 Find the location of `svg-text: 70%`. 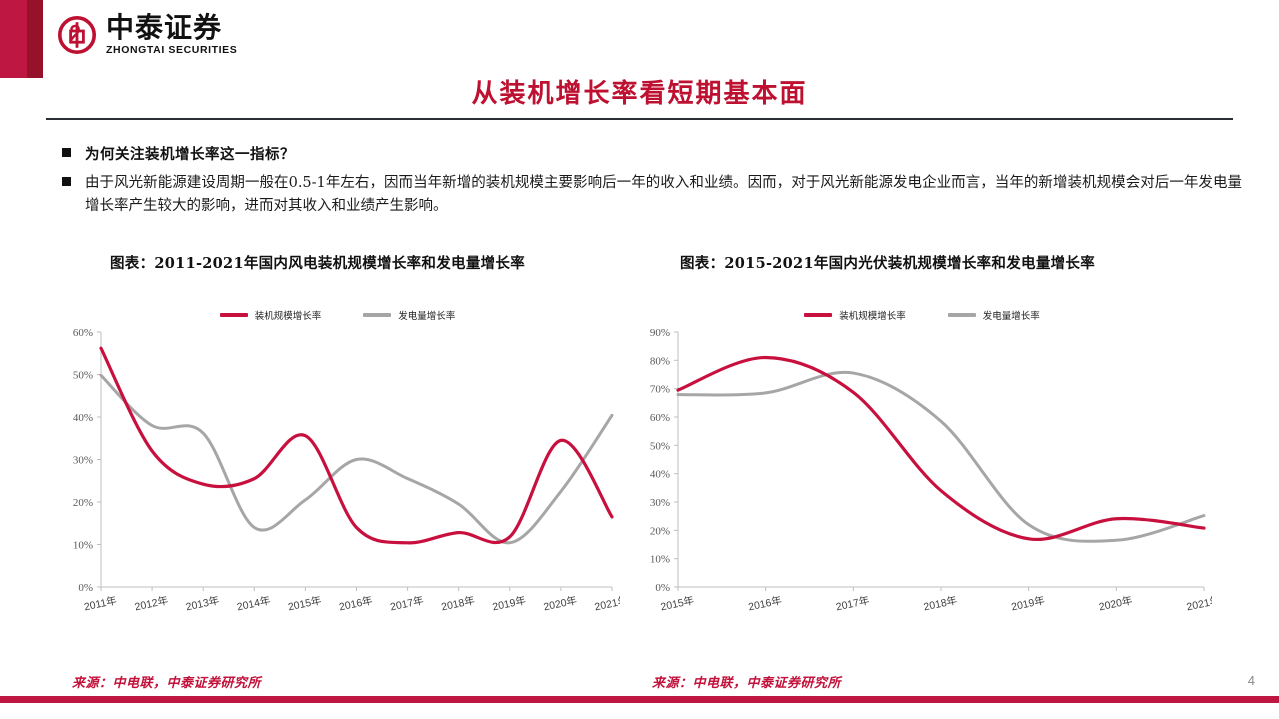

svg-text: 70% is located at coordinates (660, 390).